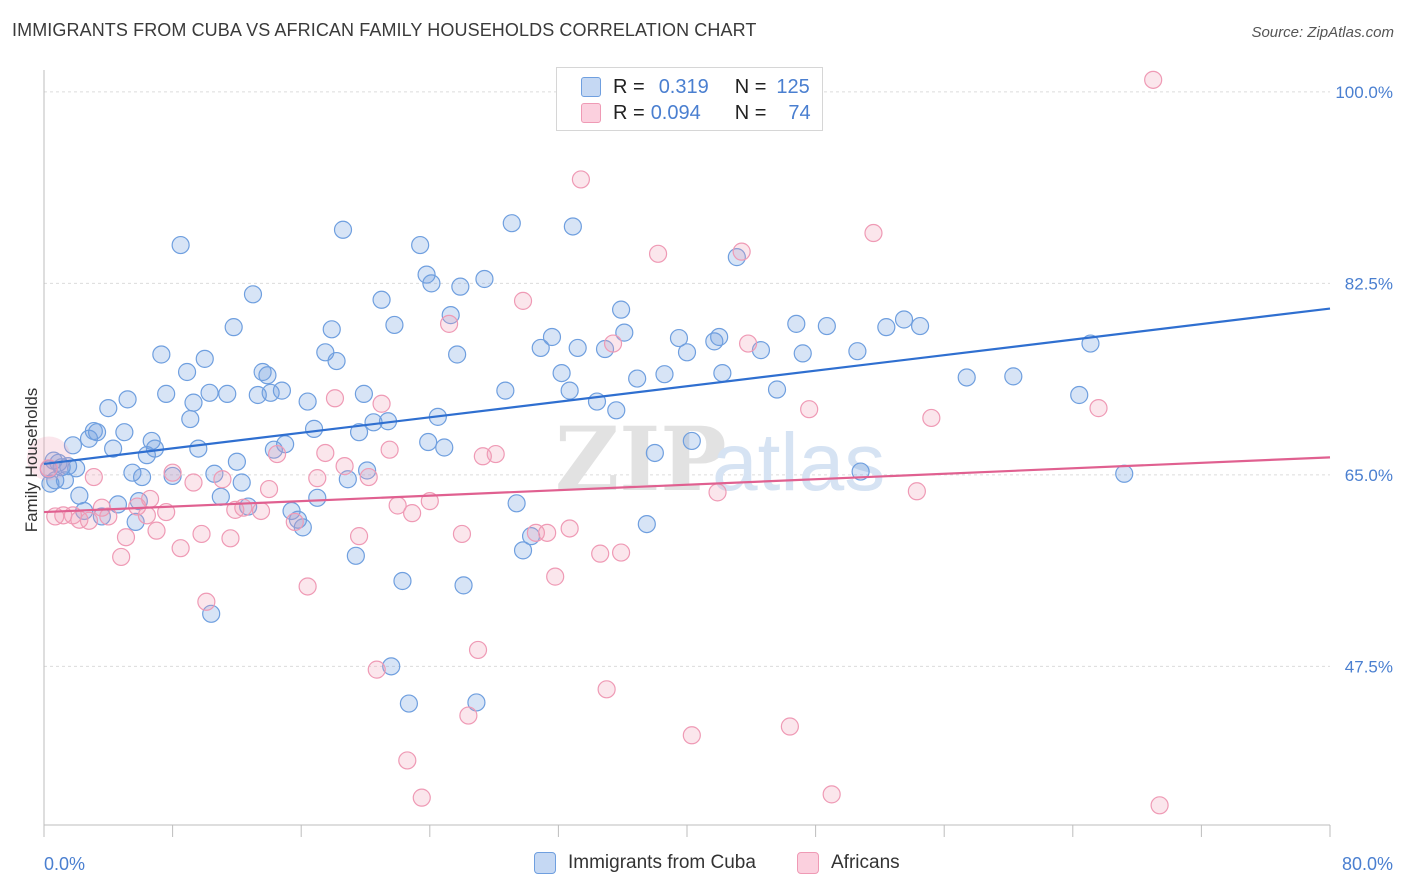  Describe the element at coordinates (545, 863) in the screenshot. I see `legend-swatch-cuba` at that location.